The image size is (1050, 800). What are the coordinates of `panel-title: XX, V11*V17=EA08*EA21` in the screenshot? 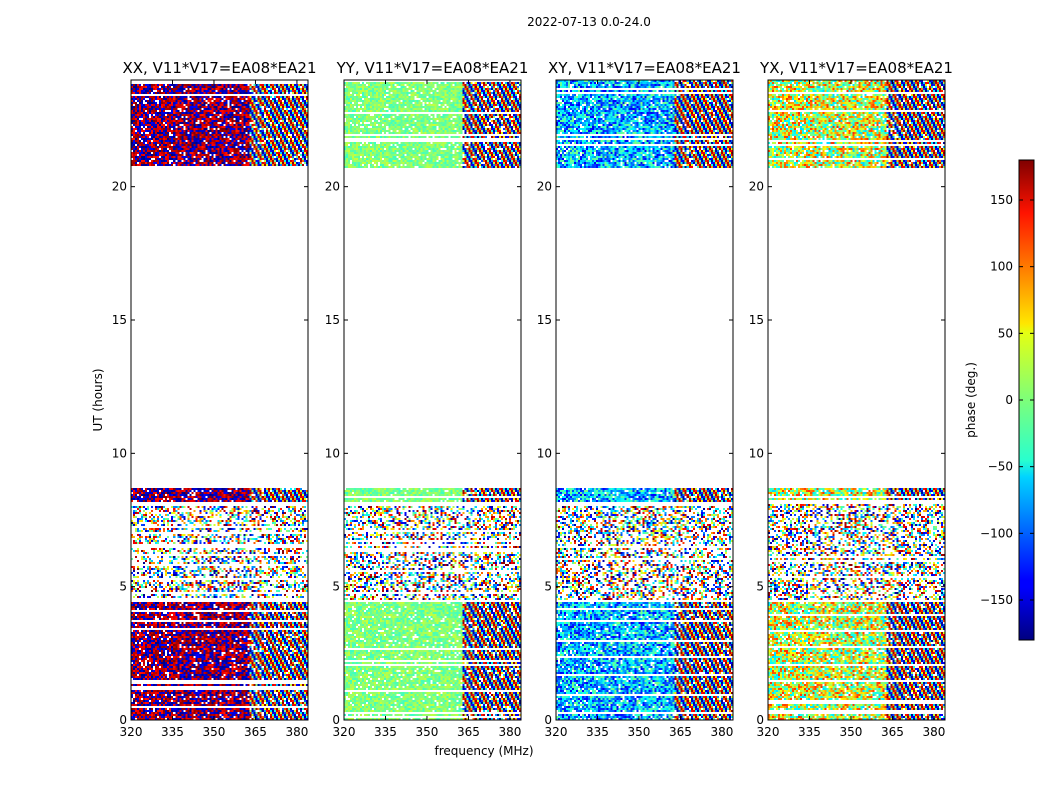 It's located at (219, 68).